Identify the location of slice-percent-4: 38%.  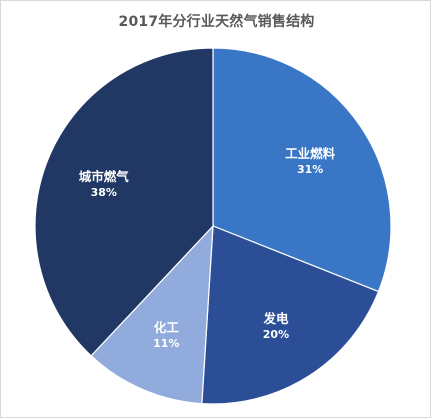
(104, 192).